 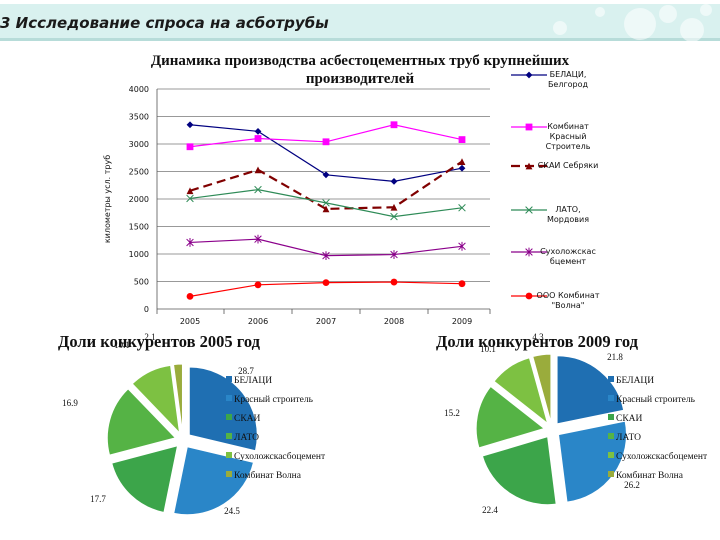 What do you see at coordinates (268, 475) in the screenshot?
I see `legend-entry: Комбинат Волна` at bounding box center [268, 475].